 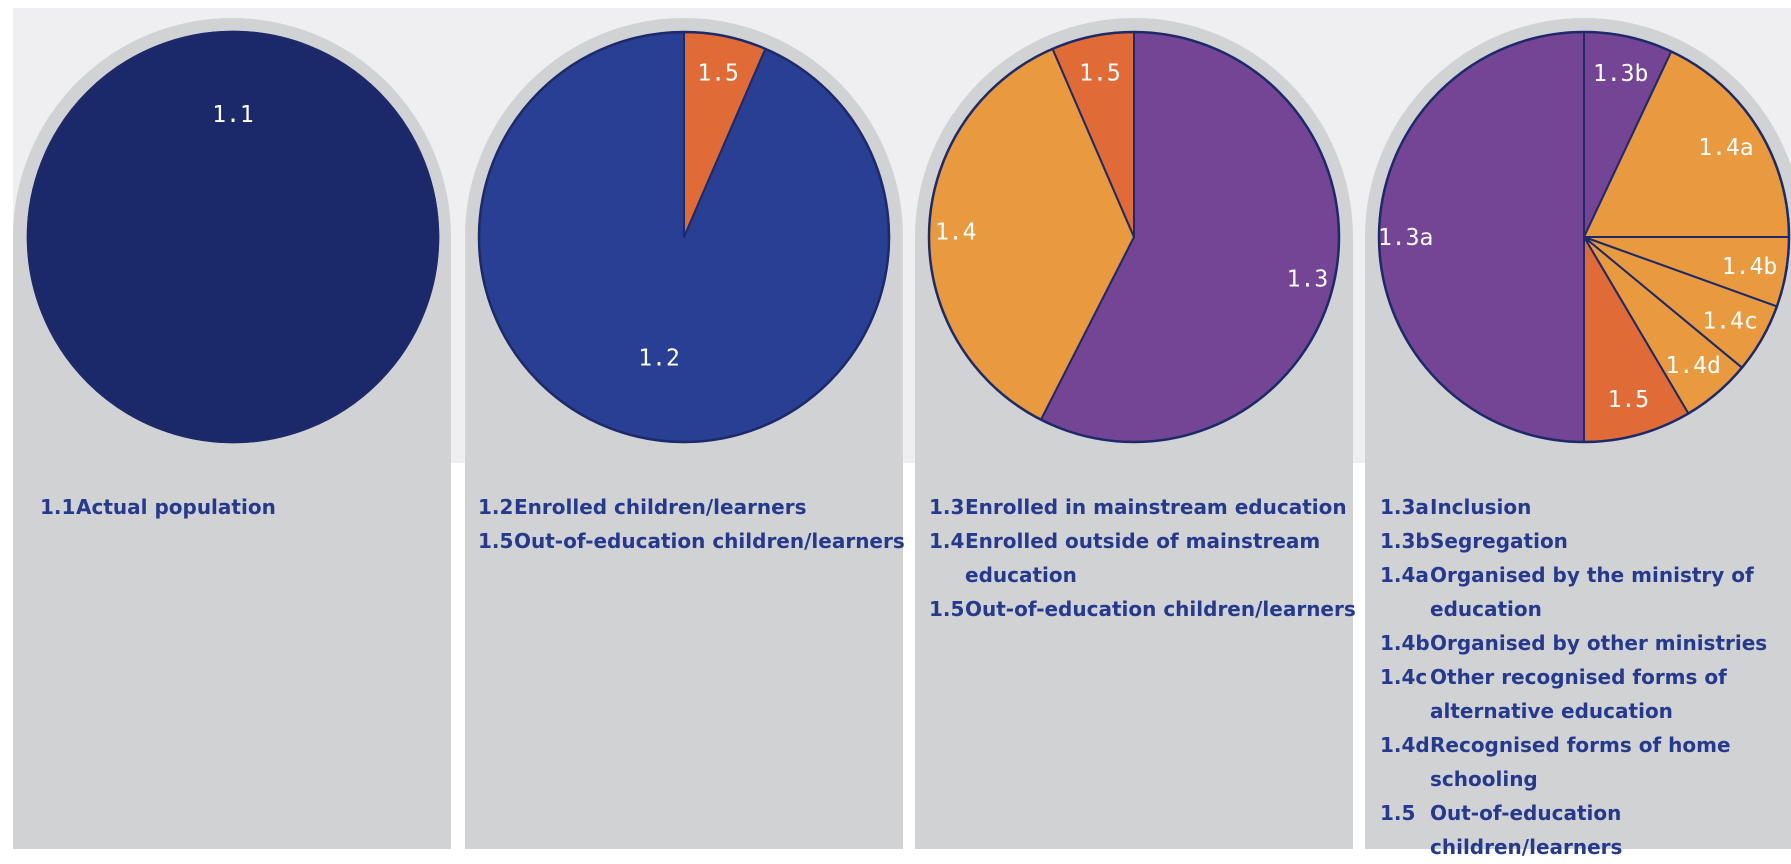 What do you see at coordinates (1404, 575) in the screenshot?
I see `legend-code: 1.4a` at bounding box center [1404, 575].